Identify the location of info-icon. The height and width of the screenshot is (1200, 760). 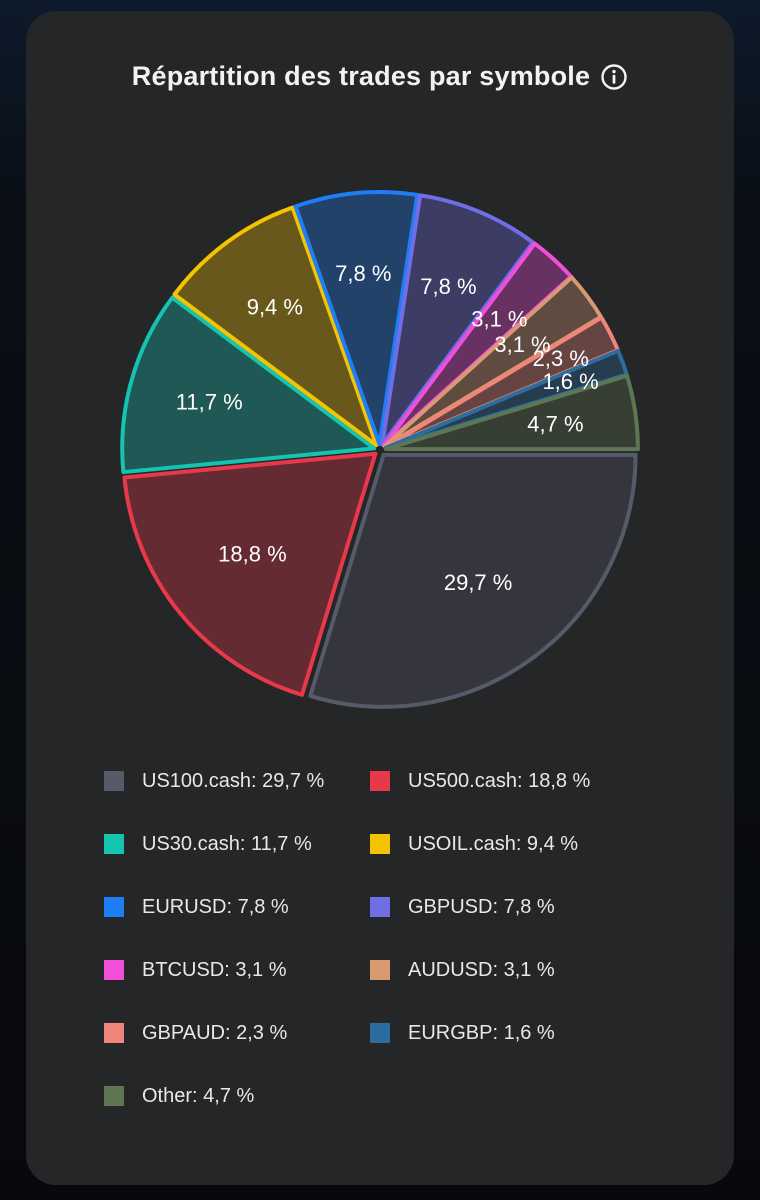
(614, 77).